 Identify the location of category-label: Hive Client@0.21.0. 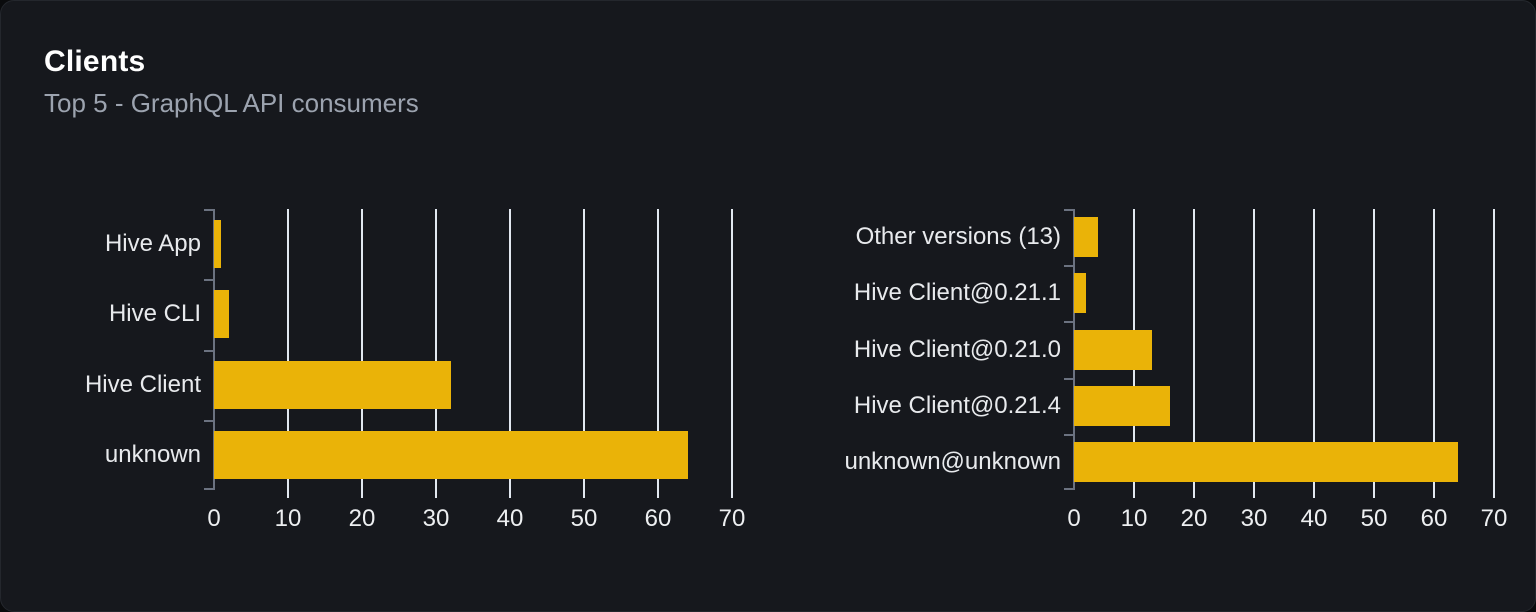
(957, 349).